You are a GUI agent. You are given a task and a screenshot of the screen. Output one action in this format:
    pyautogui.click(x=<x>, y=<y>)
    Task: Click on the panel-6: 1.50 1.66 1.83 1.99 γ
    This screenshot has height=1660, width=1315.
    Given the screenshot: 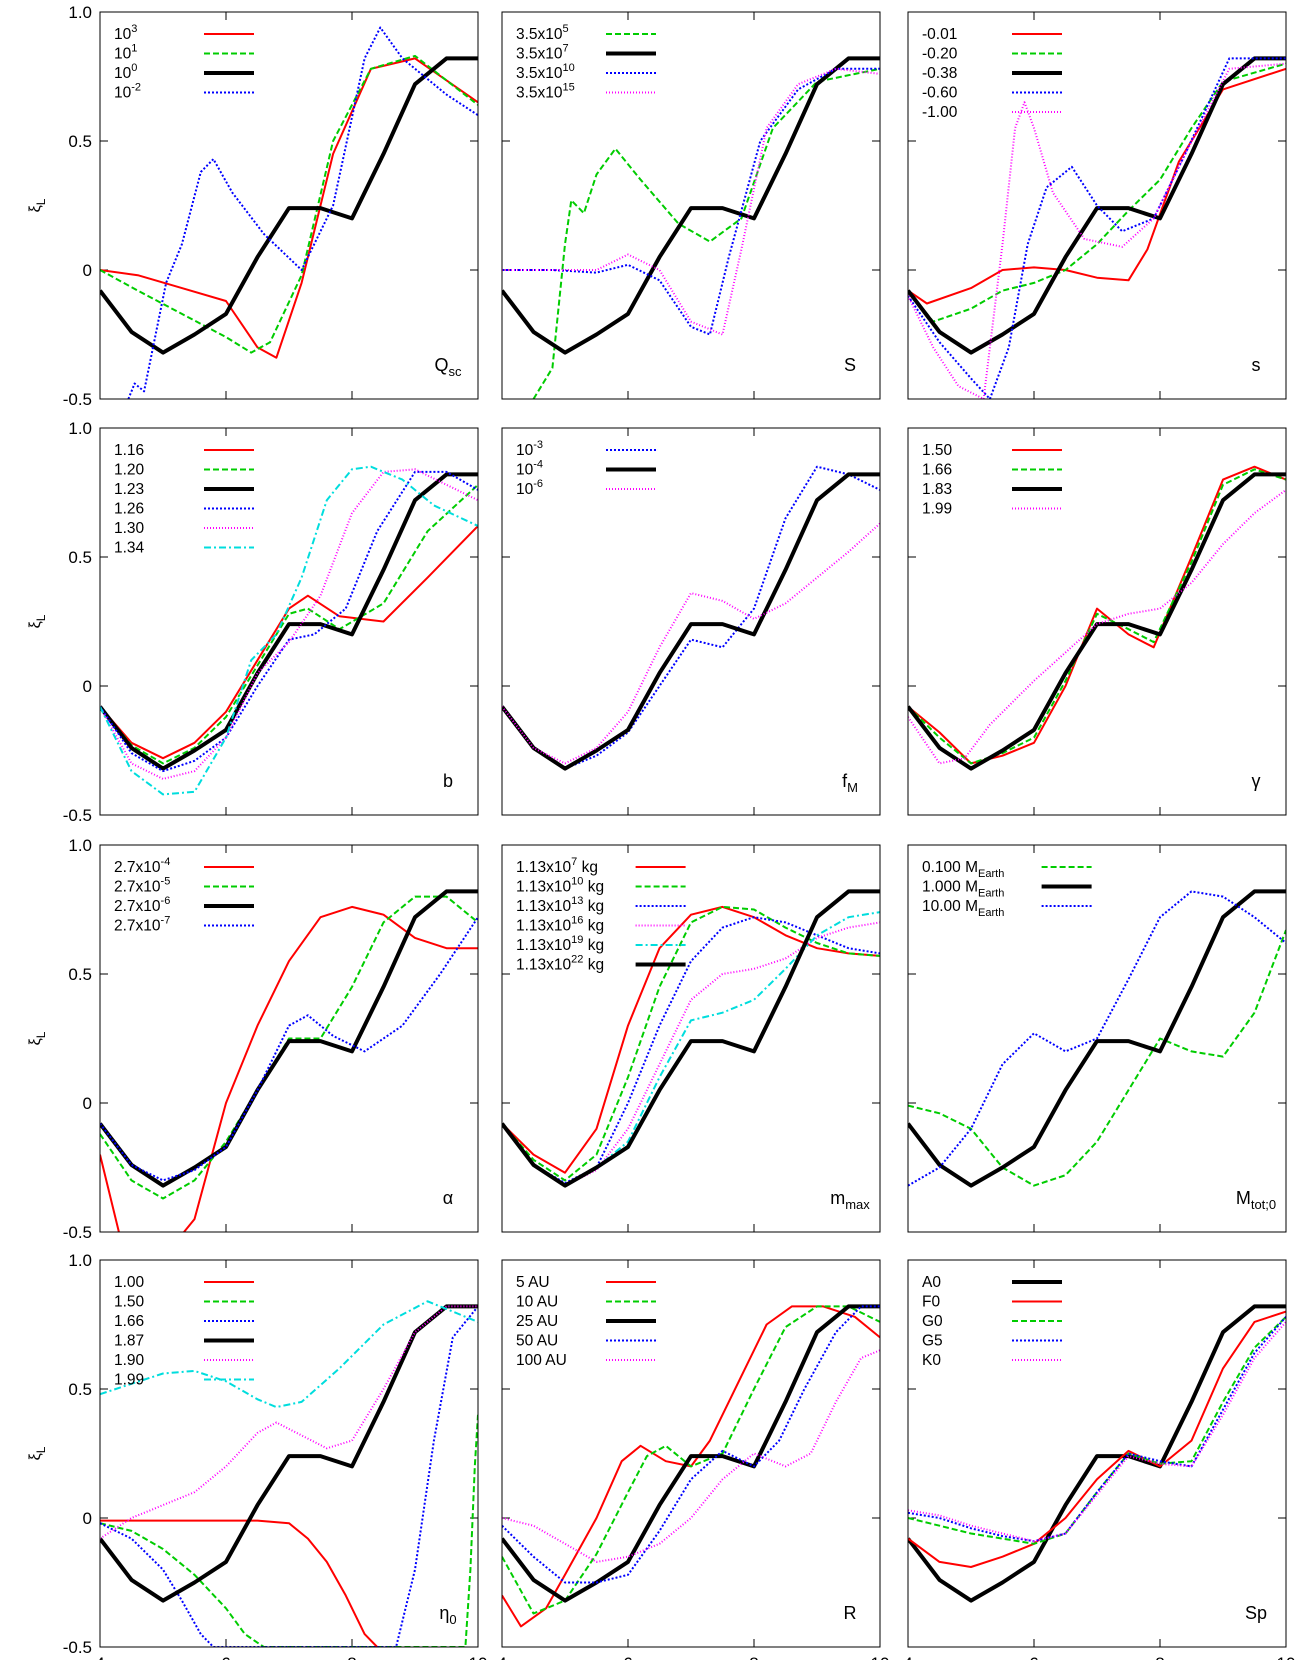 What is the action you would take?
    pyautogui.click(x=1097, y=621)
    